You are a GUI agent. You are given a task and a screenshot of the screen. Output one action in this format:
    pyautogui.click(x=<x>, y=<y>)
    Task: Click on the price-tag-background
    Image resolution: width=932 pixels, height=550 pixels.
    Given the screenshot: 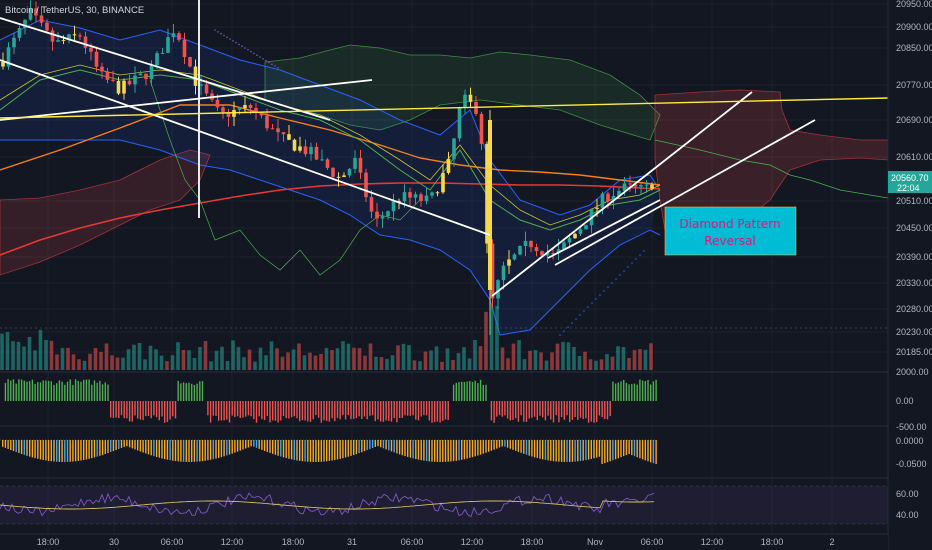 What is the action you would take?
    pyautogui.click(x=910, y=182)
    